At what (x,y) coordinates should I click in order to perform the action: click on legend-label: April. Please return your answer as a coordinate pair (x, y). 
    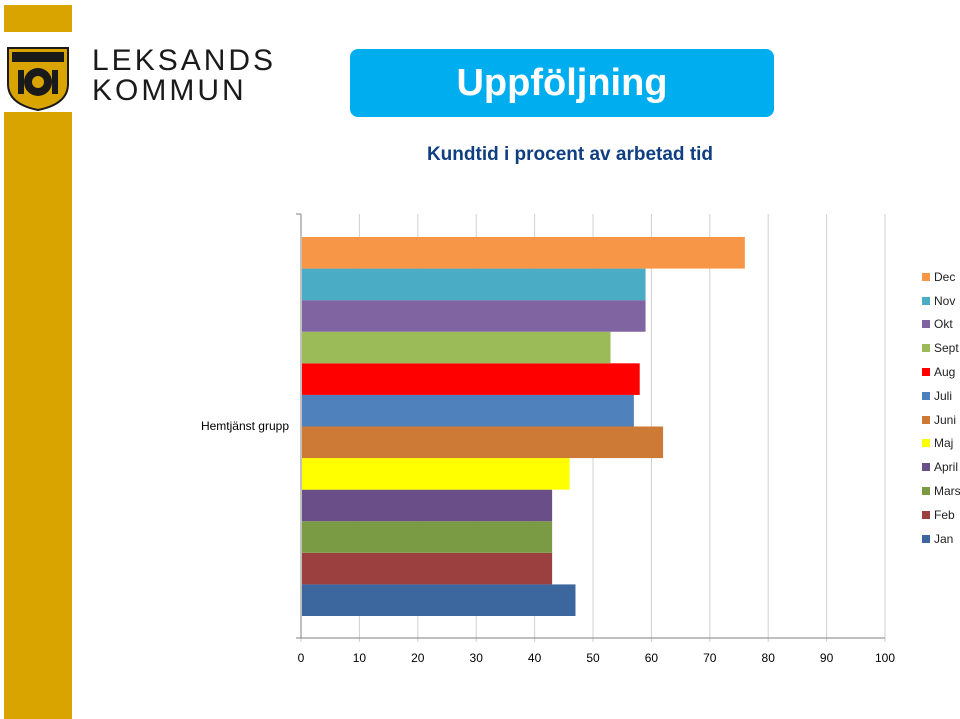
    Looking at the image, I should click on (946, 467).